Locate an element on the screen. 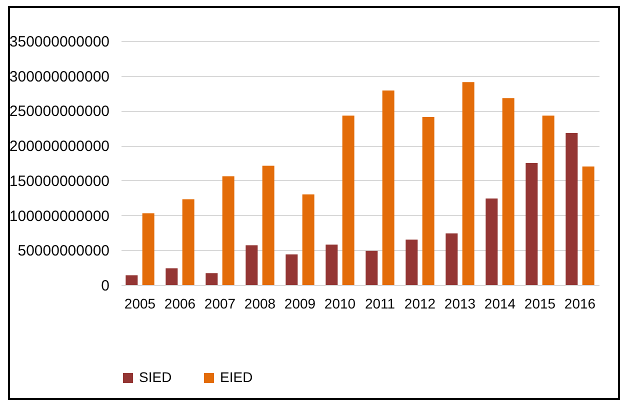 Image resolution: width=632 pixels, height=404 pixels. x-tick-label: 2016 is located at coordinates (580, 304).